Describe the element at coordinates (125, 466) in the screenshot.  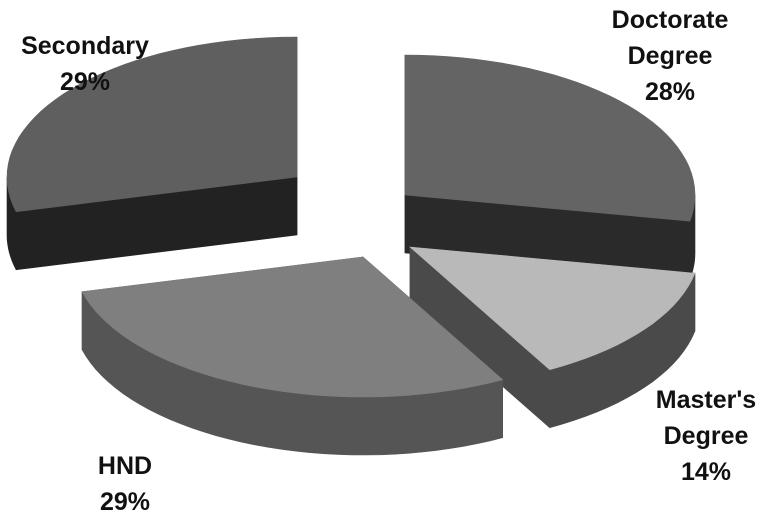
I see `label-hnd-line1: HND` at that location.